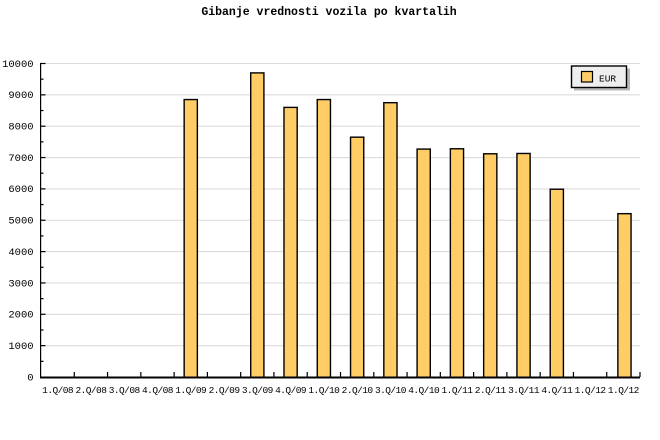 This screenshot has height=440, width=660. Describe the element at coordinates (20, 96) in the screenshot. I see `svg-text: 9000` at that location.